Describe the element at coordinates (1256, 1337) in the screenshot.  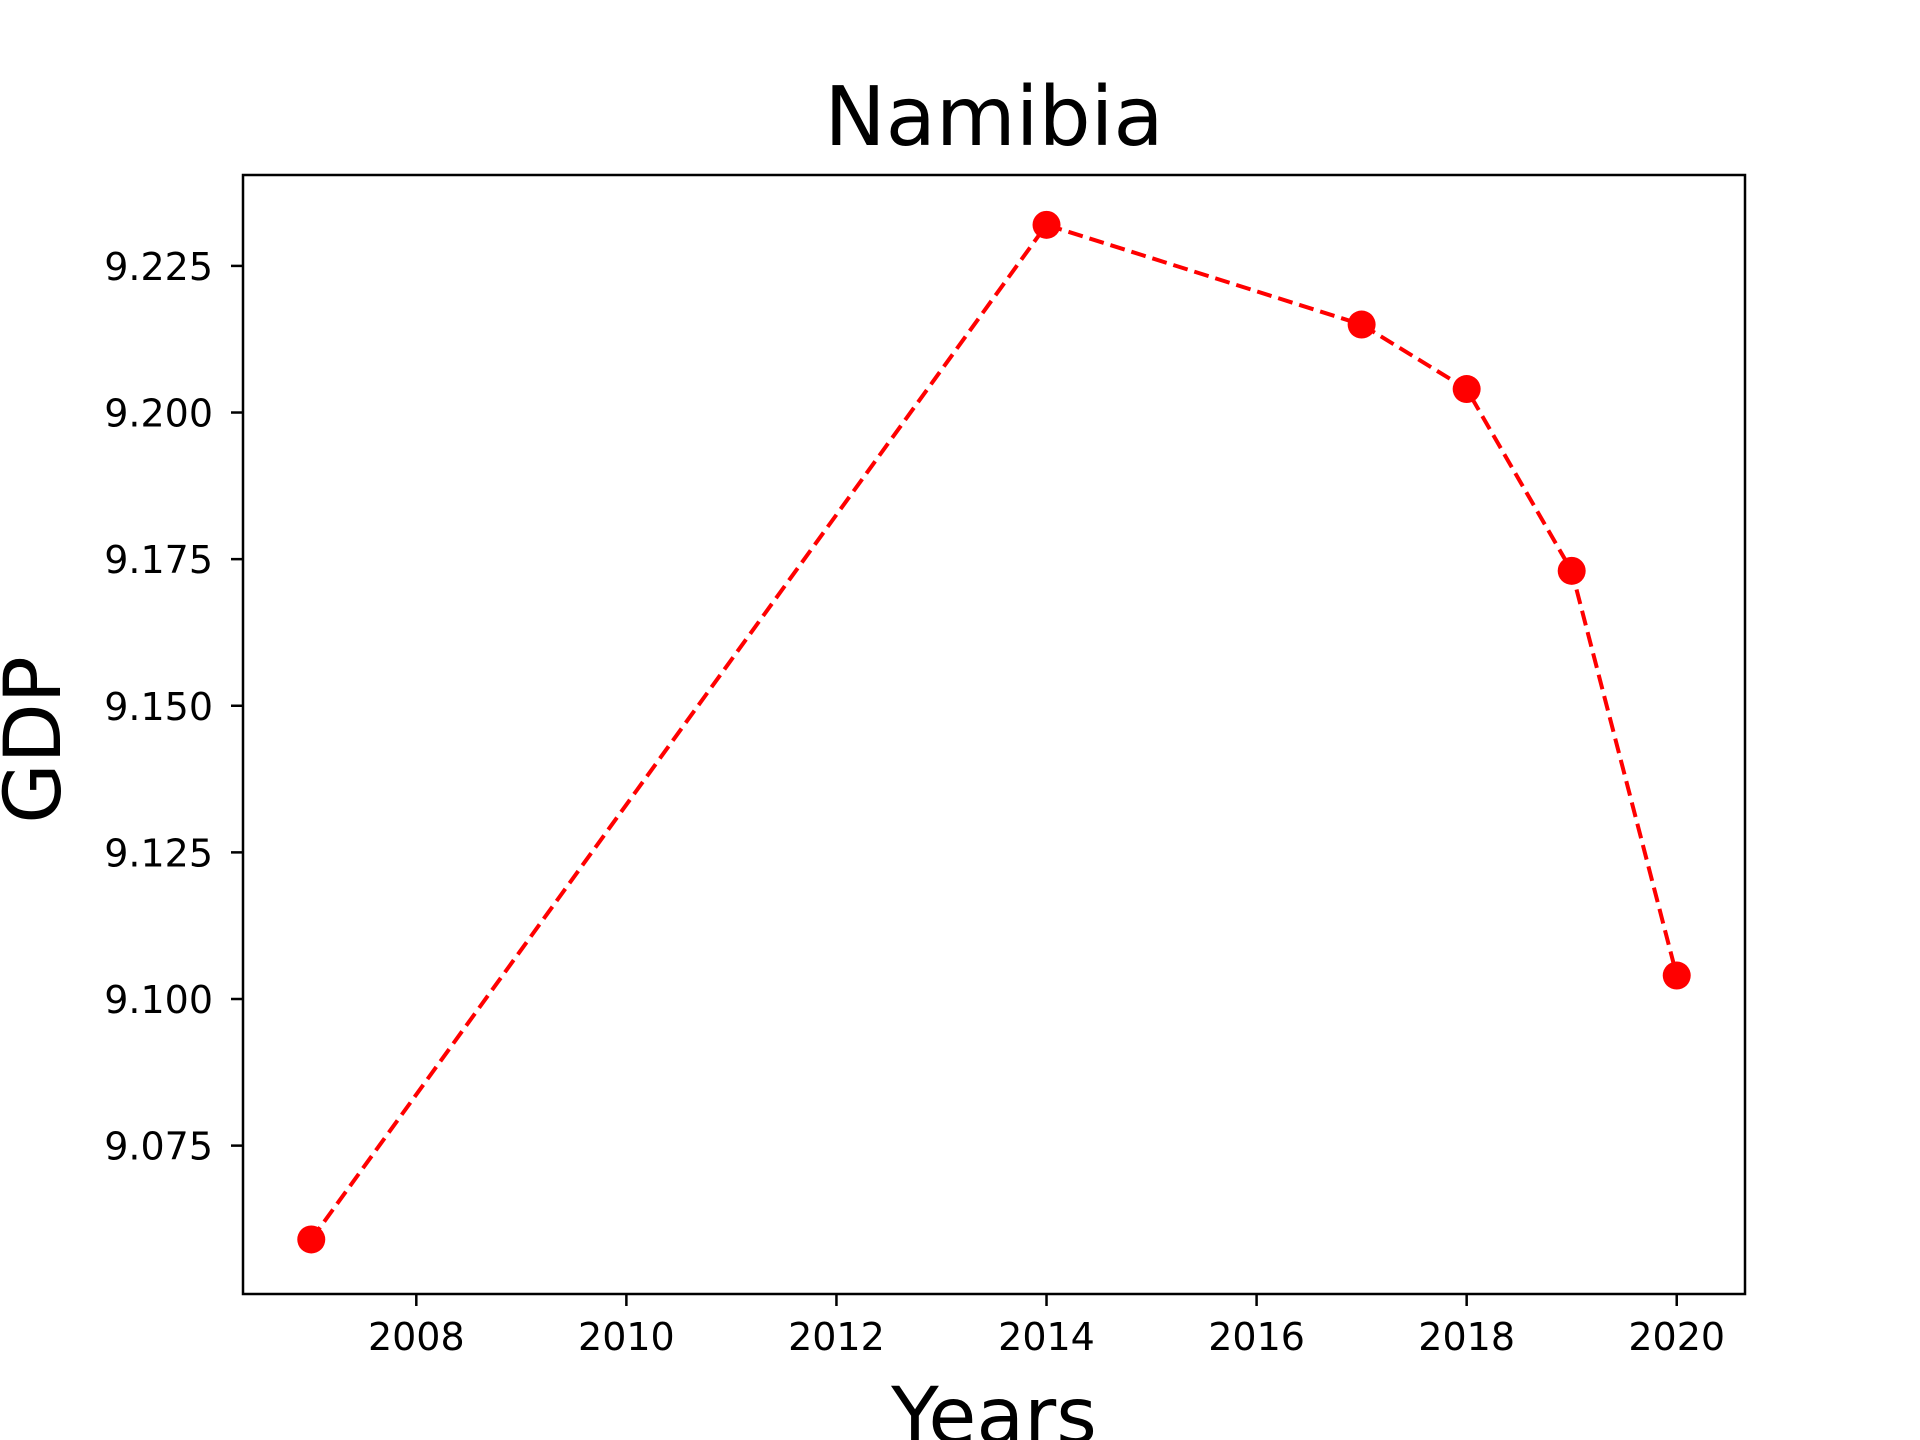
I see `x-tick-label: 2016` at that location.